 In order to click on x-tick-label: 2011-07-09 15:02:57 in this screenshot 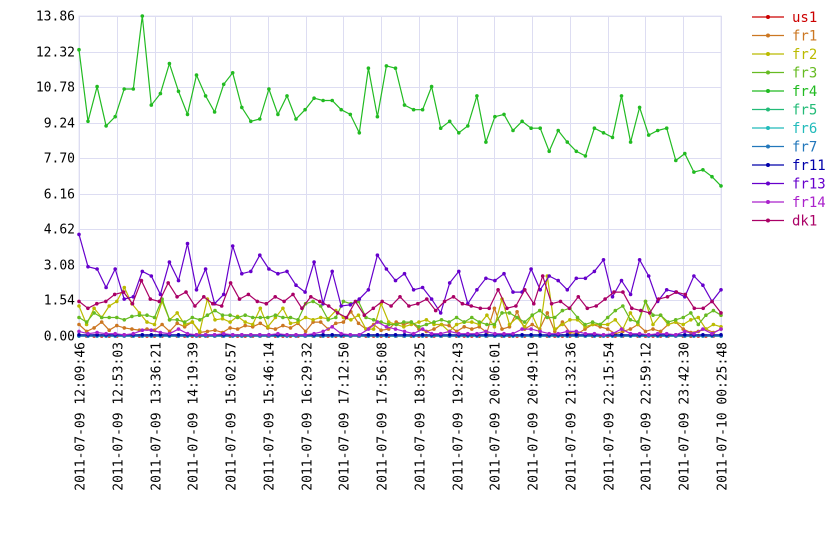, I will do `click(232, 416)`.